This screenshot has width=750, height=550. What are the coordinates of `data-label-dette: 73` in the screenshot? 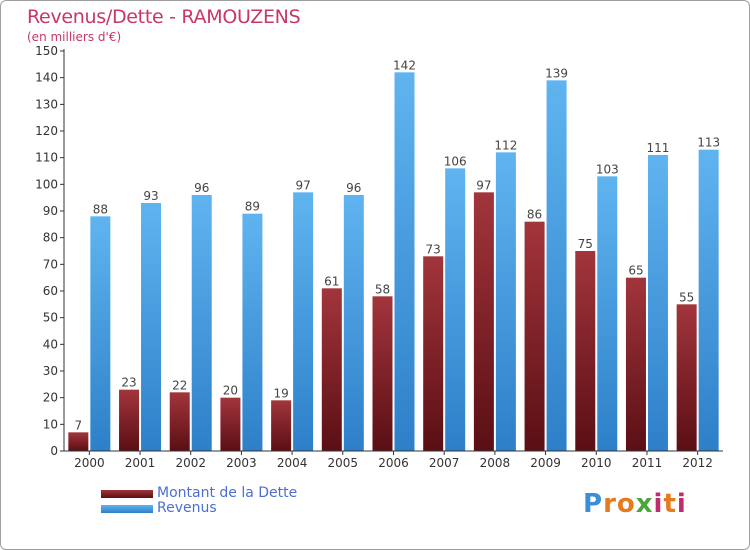 It's located at (433, 249).